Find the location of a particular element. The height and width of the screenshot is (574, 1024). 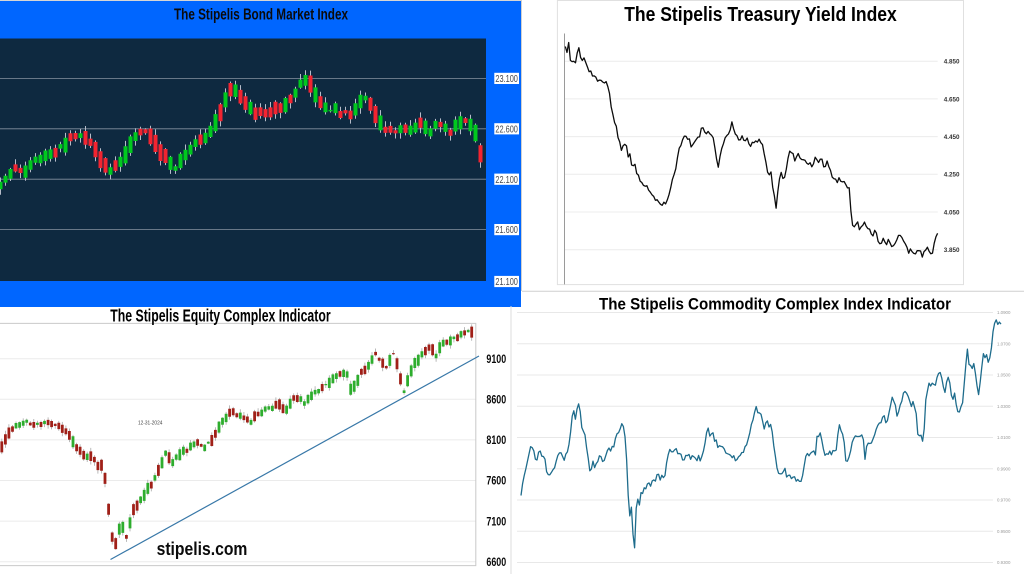

svg-text: 9100 is located at coordinates (496, 359).